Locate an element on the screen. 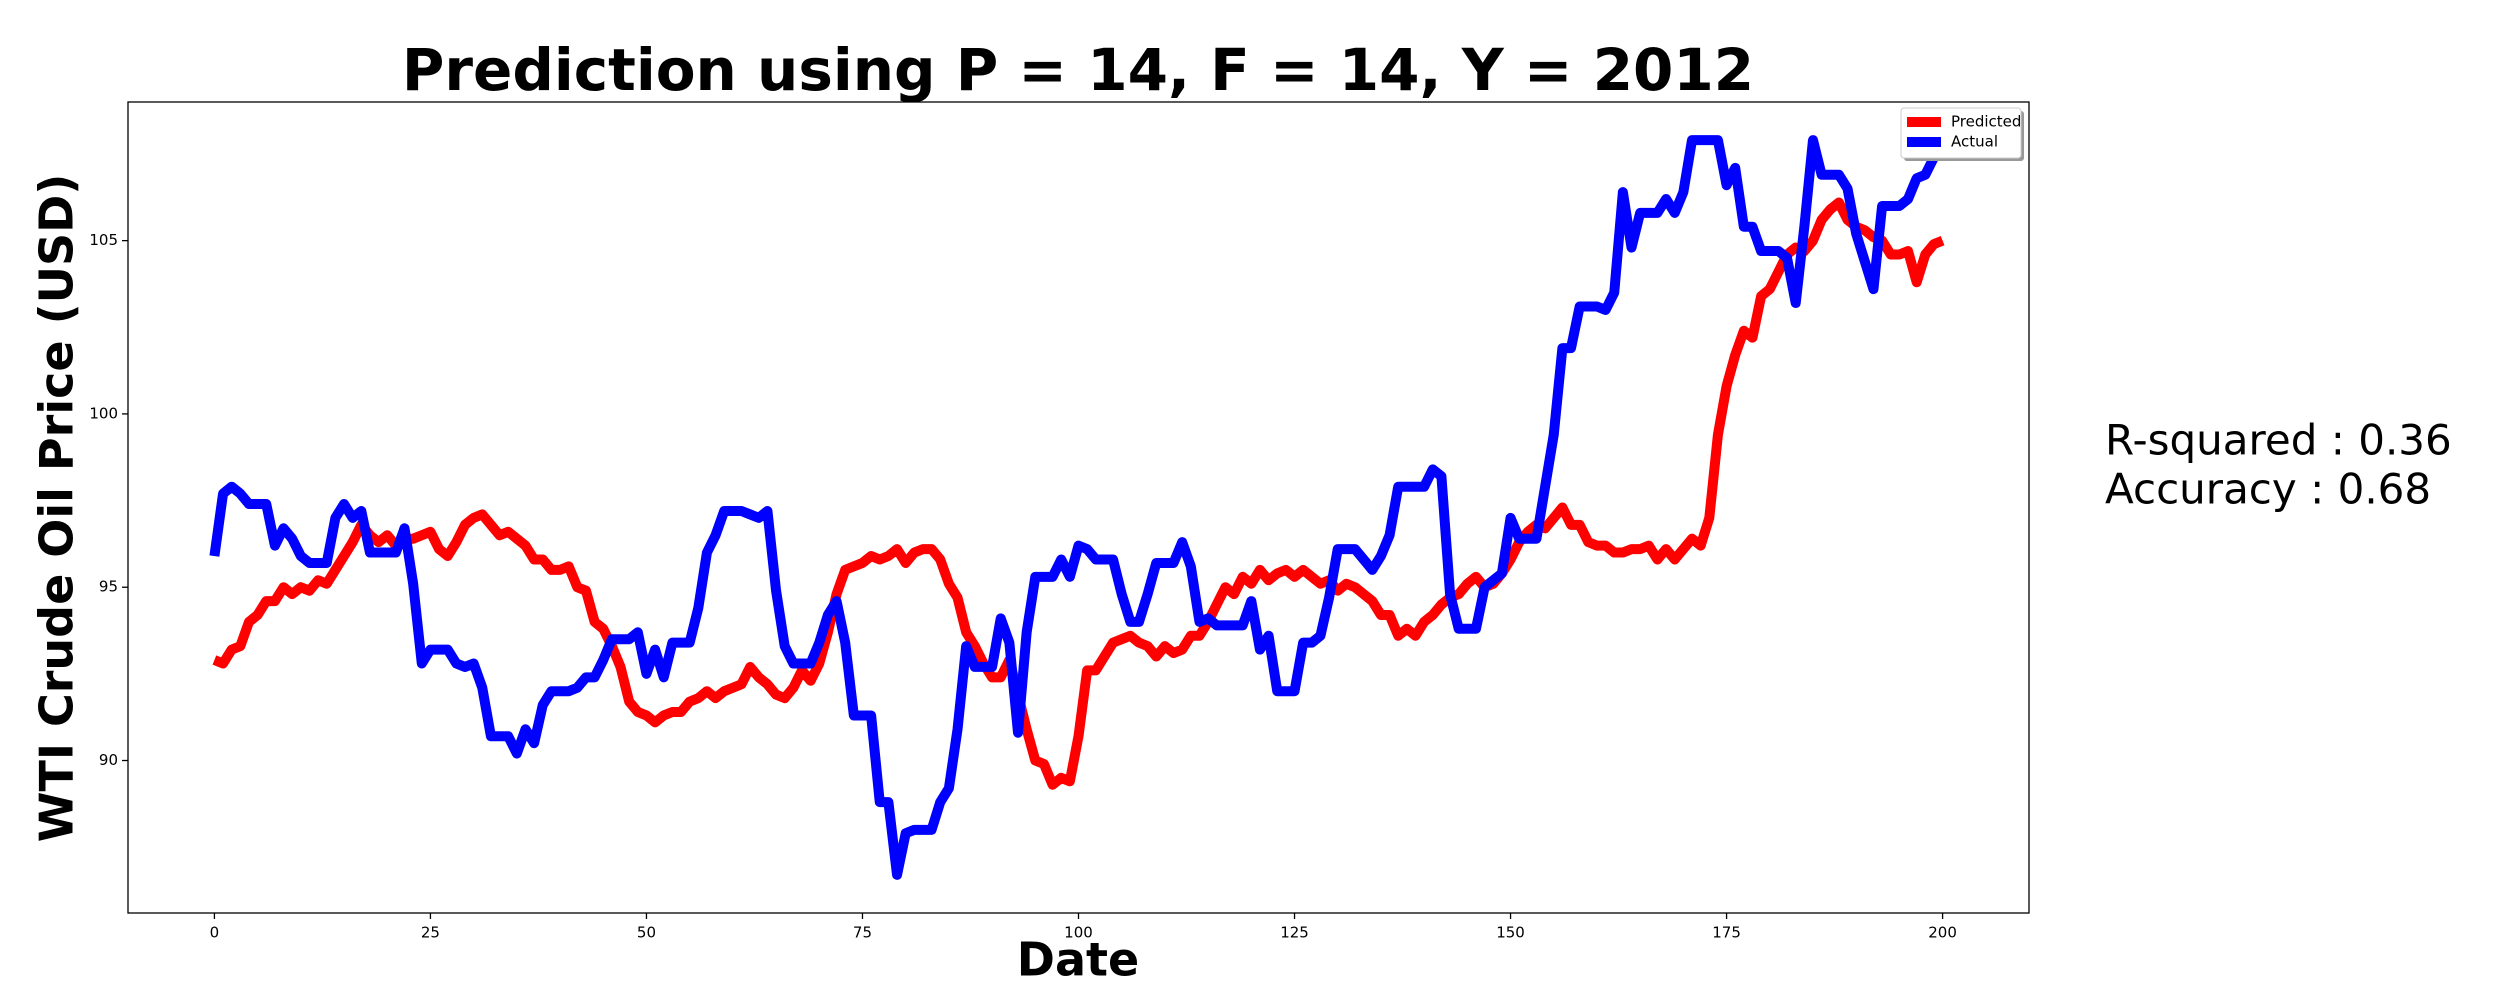 The width and height of the screenshot is (2500, 1000). annotation: Accuracy : 0.68 is located at coordinates (2268, 489).